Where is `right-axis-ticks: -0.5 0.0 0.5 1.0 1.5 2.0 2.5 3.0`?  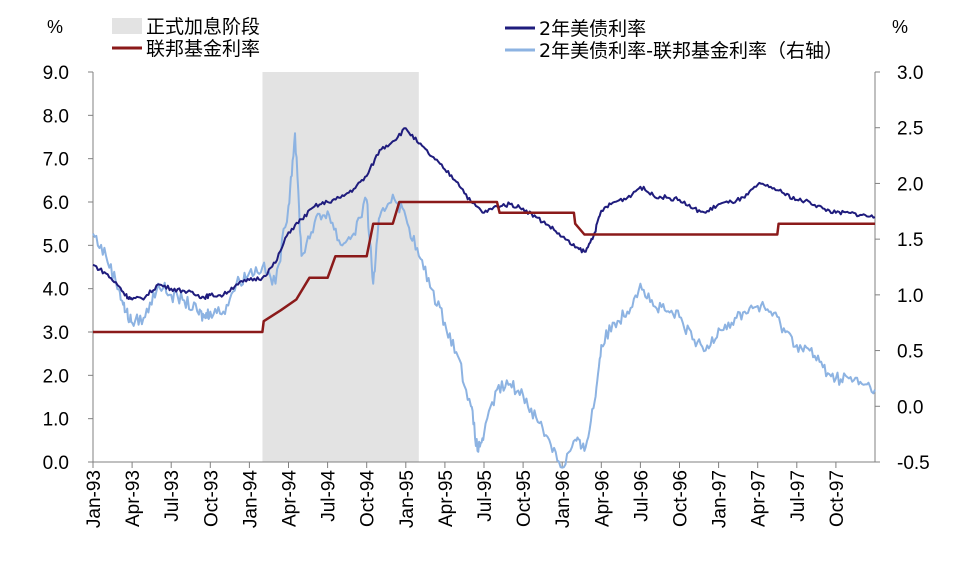
right-axis-ticks: -0.5 0.0 0.5 1.0 1.5 2.0 2.5 3.0 is located at coordinates (902, 268).